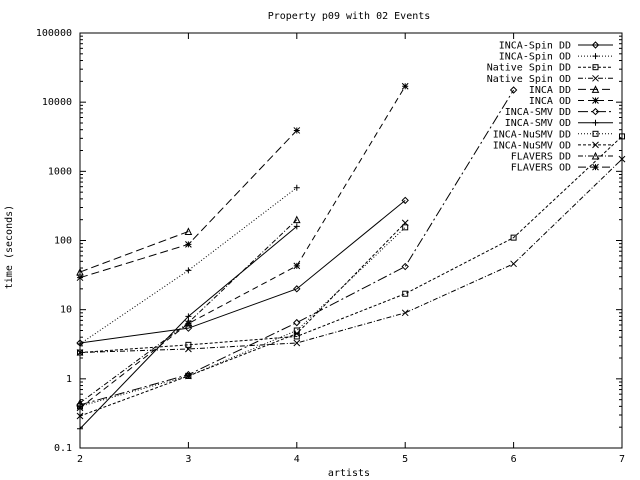  I want to click on legend-entry: Native Spin DD, so click(550, 68).